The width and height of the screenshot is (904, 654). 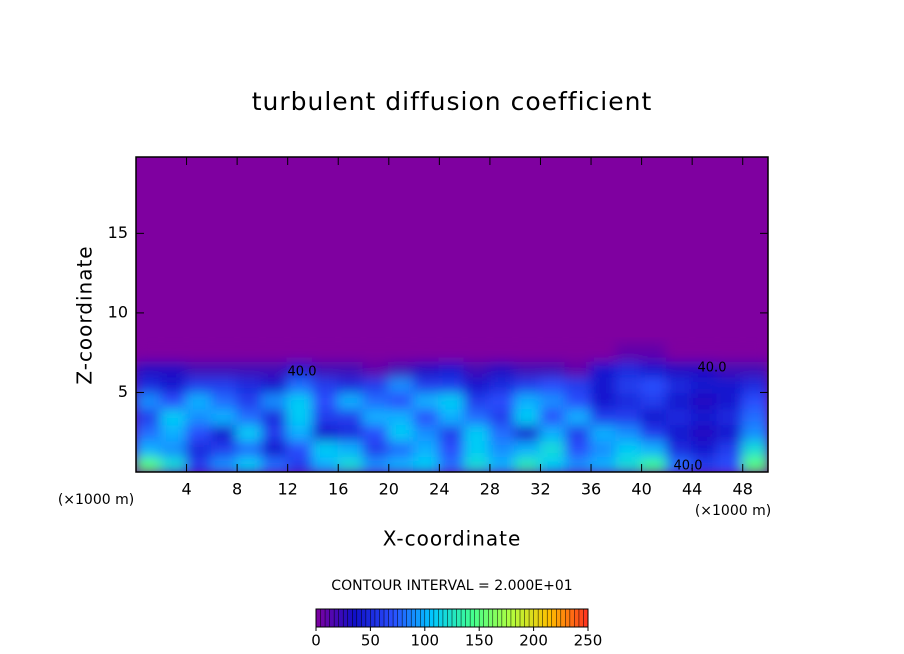 I want to click on x-tick-label: 28, so click(x=490, y=489).